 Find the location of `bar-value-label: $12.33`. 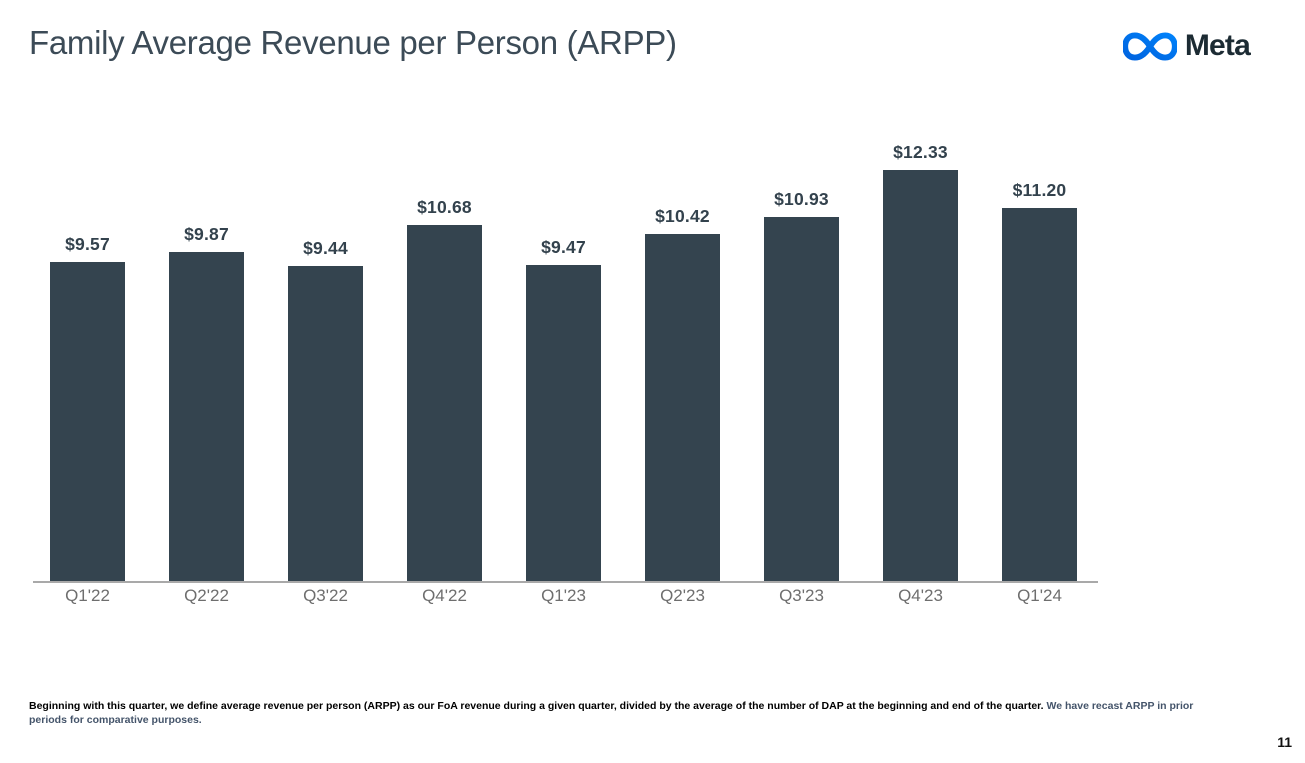

bar-value-label: $12.33 is located at coordinates (920, 152).